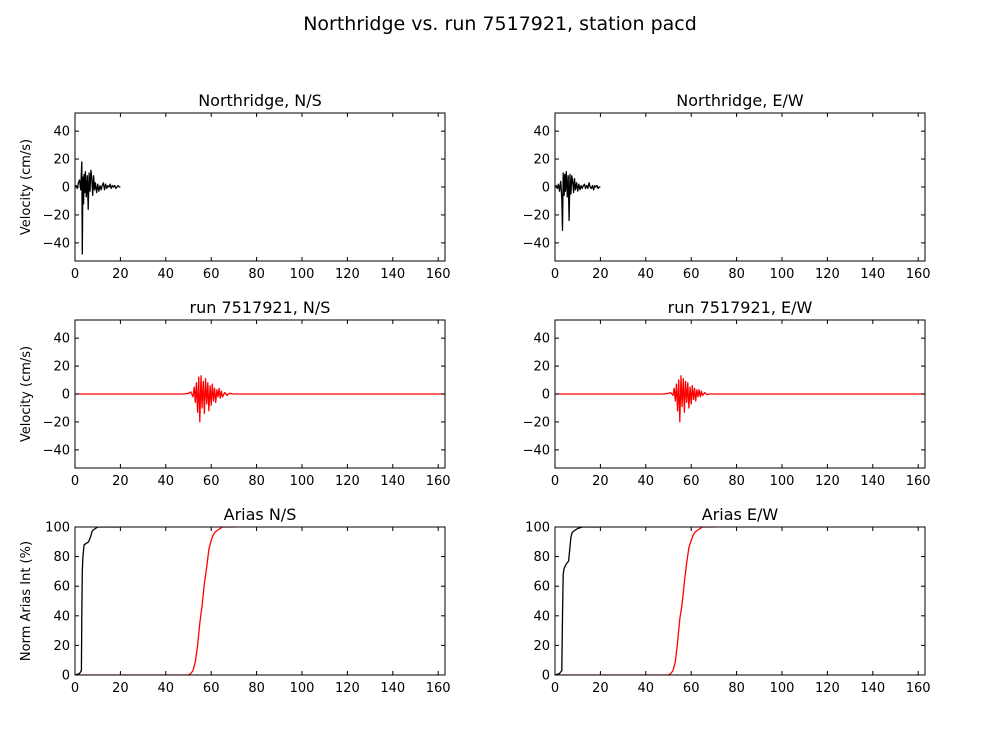 The image size is (1000, 750). Describe the element at coordinates (500, 24) in the screenshot. I see `figure-title: Northridge vs. run 7517921, station pacd` at that location.